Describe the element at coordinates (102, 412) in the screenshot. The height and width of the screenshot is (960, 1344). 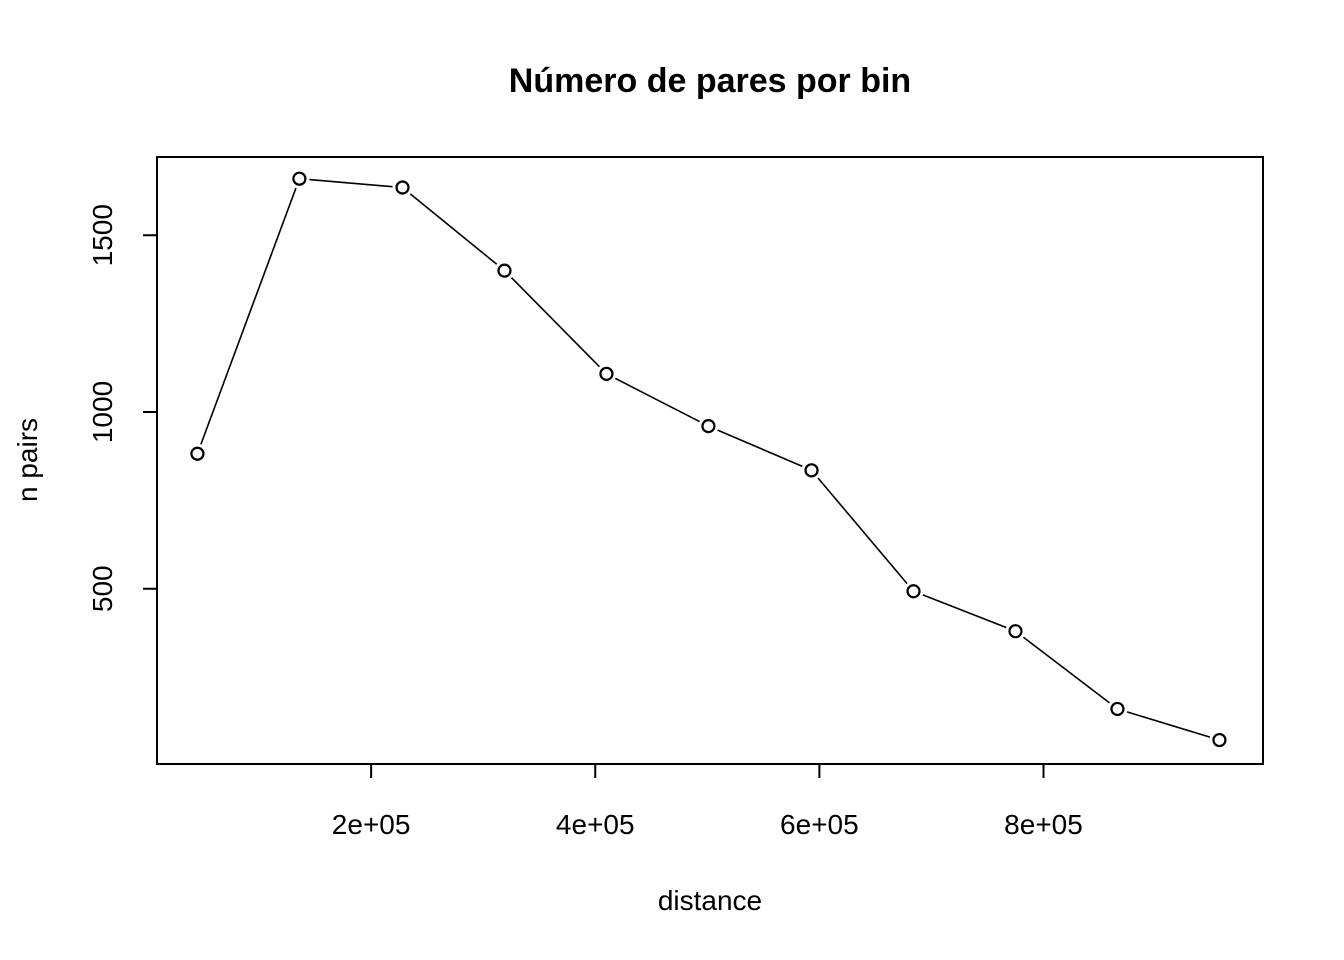
I see `y-tick-label: 1000` at that location.